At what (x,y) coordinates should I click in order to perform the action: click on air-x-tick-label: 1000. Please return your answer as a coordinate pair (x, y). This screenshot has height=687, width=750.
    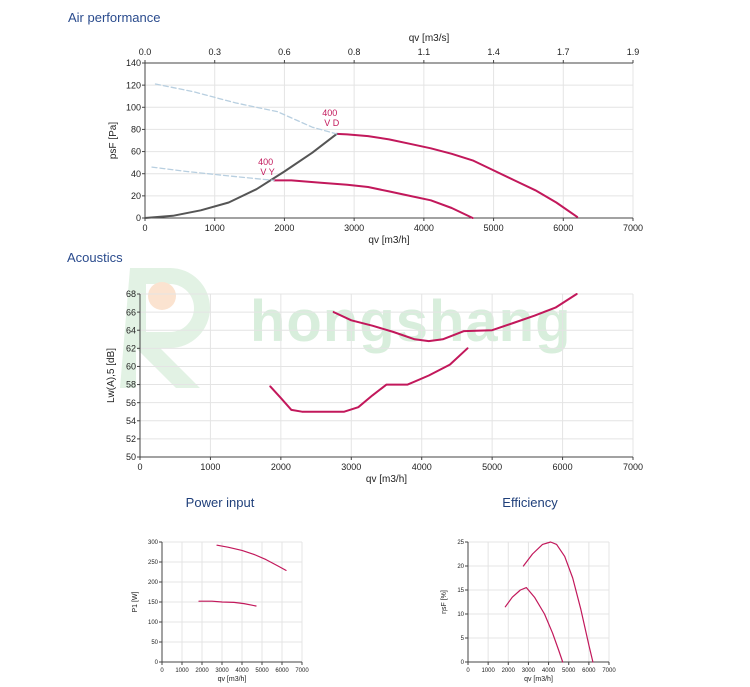
    Looking at the image, I should click on (215, 228).